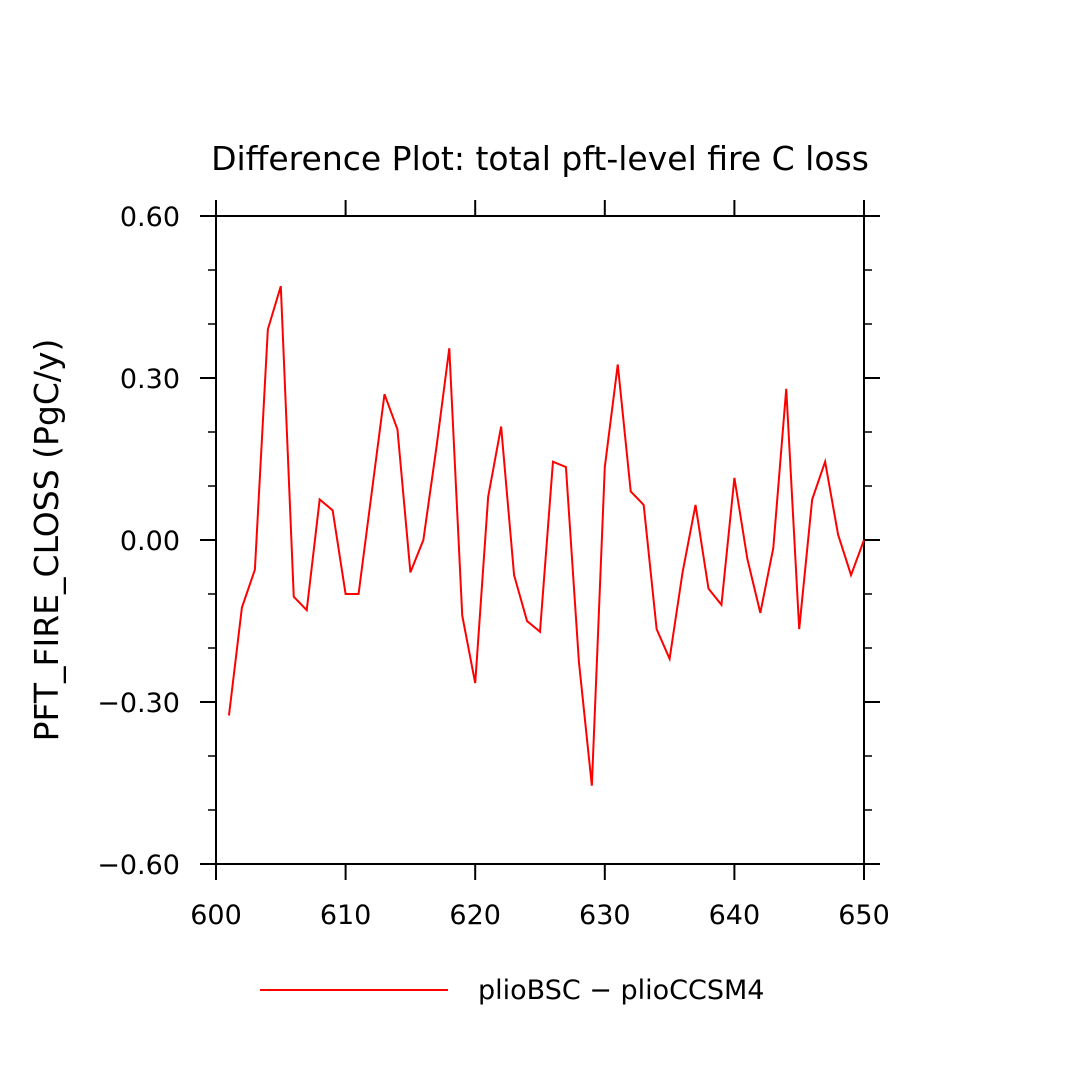 This screenshot has width=1080, height=1080. I want to click on x-tick-label: 650, so click(864, 915).